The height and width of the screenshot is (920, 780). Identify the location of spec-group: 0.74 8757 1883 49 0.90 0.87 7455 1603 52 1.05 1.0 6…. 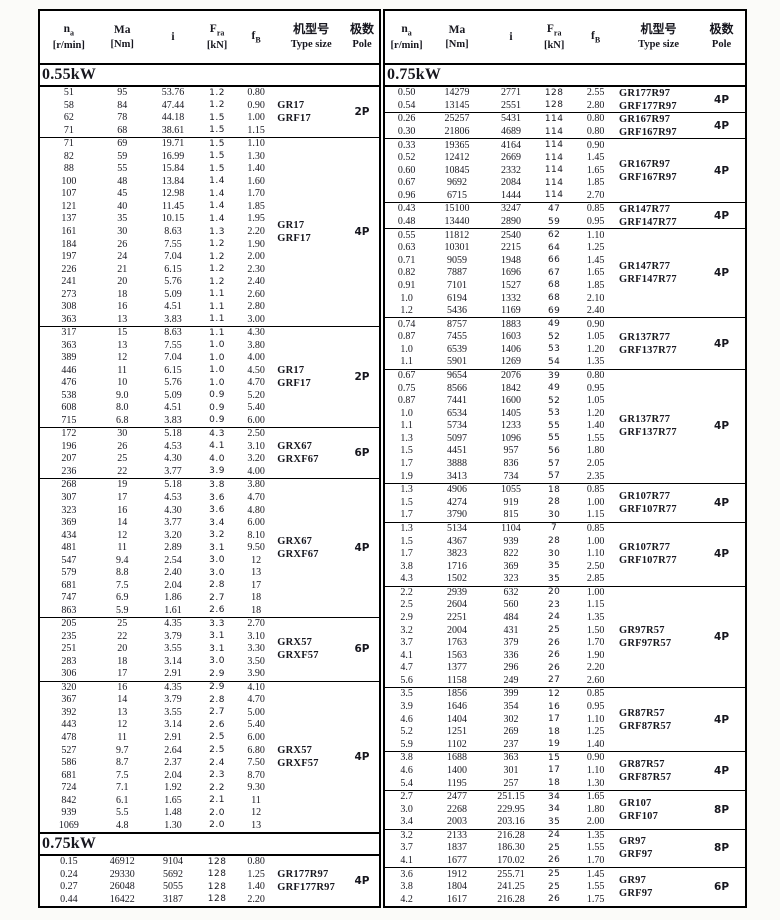
(565, 342).